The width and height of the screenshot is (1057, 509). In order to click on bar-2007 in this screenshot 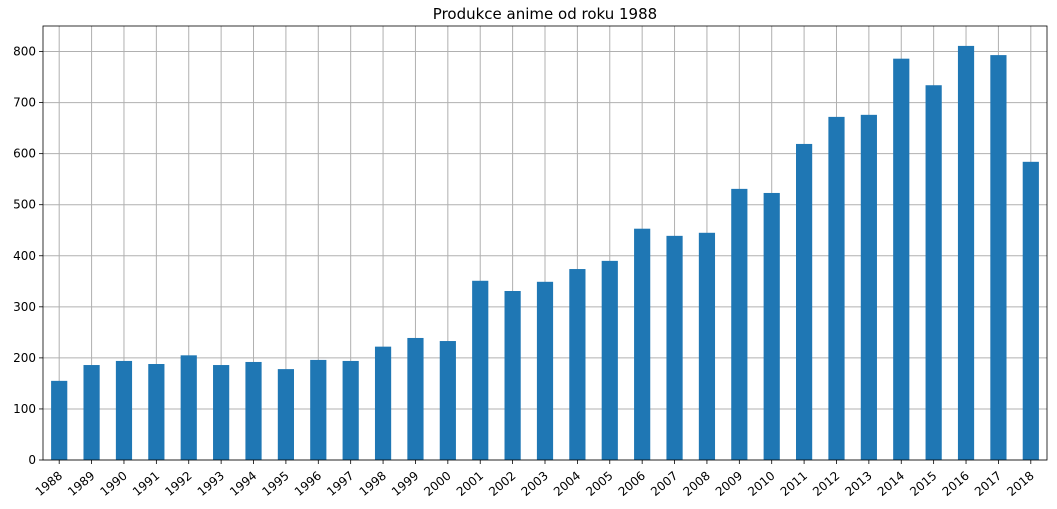, I will do `click(674, 347)`.